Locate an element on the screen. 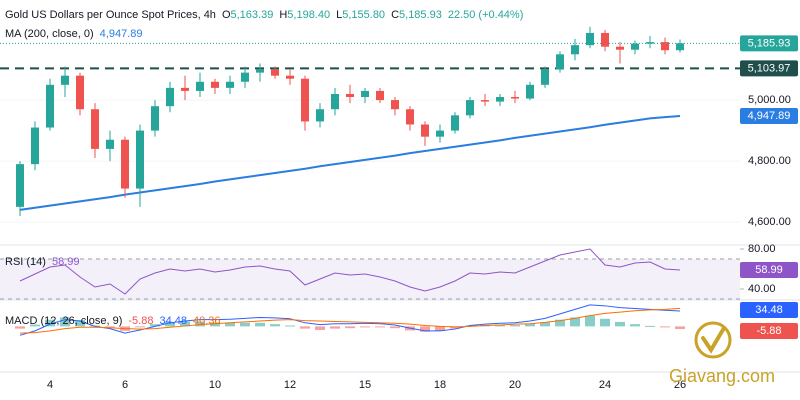  rsi-tick-label: 40.00 is located at coordinates (762, 289).